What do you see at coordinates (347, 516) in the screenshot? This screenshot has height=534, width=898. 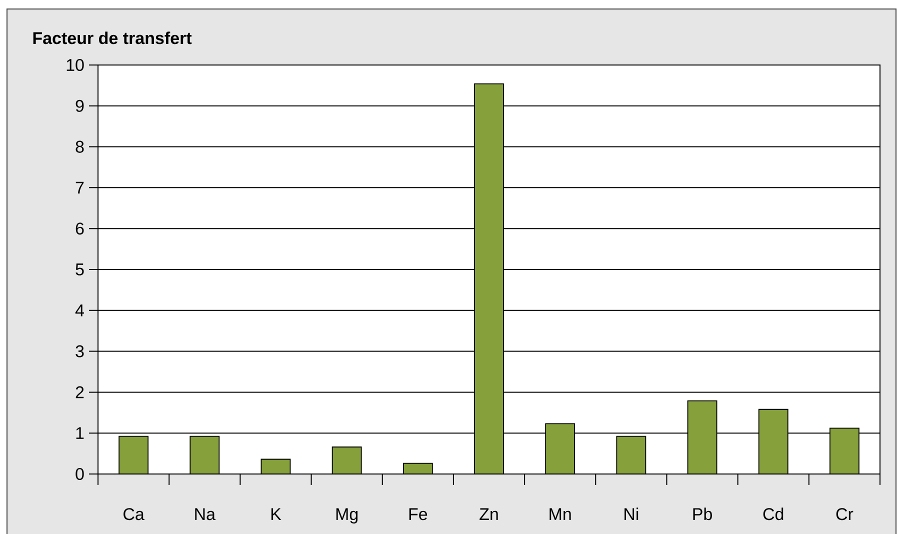 I see `x-tick-label: Mg` at bounding box center [347, 516].